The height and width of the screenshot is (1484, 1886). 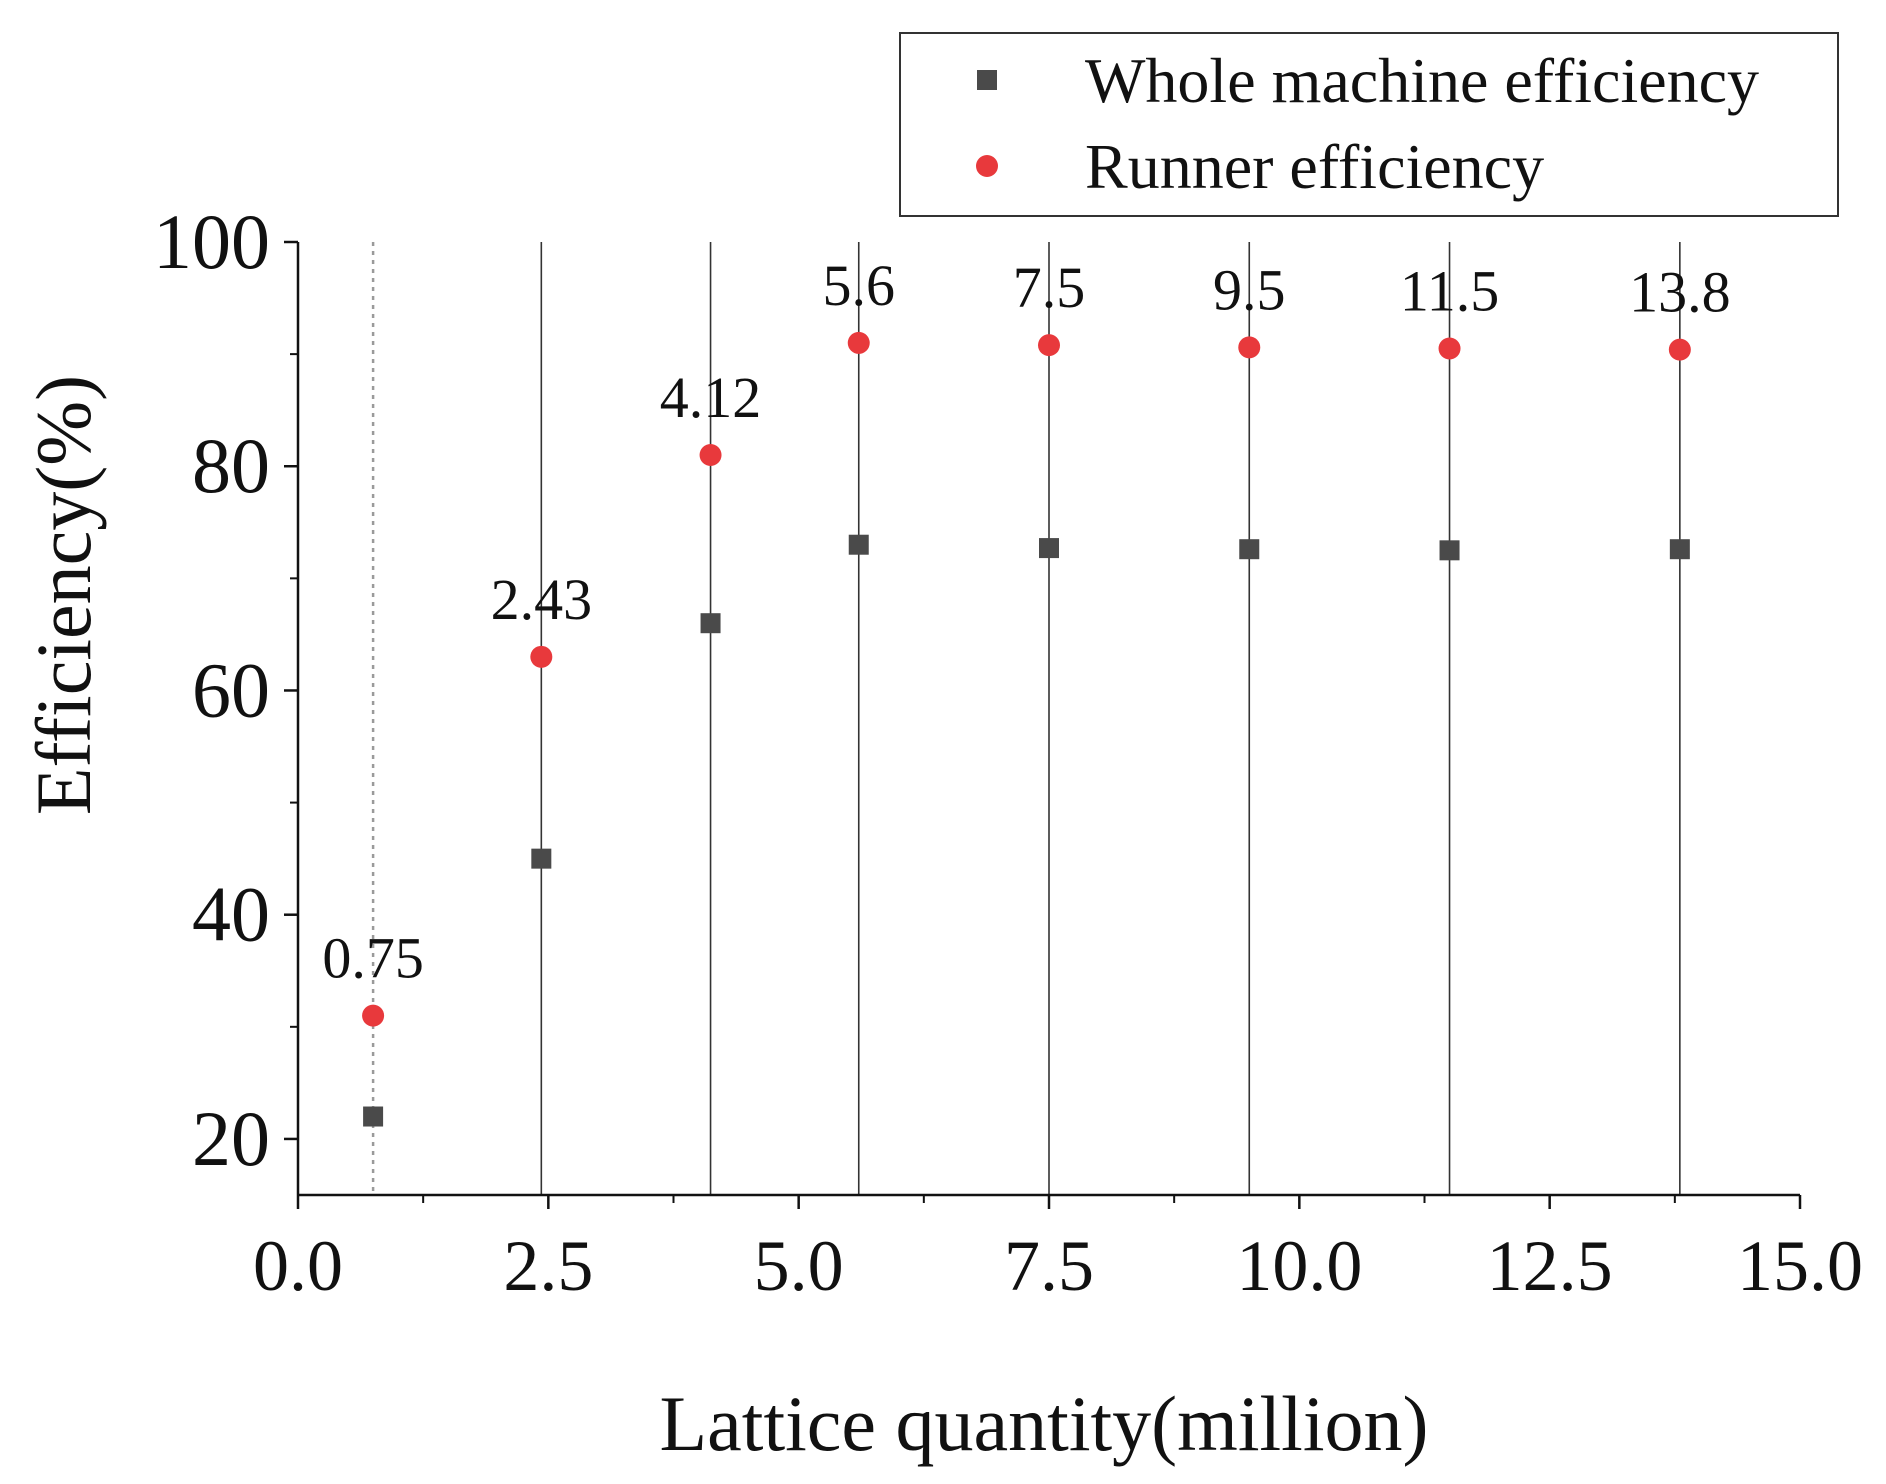 What do you see at coordinates (1680, 292) in the screenshot?
I see `point-label: 13.8` at bounding box center [1680, 292].